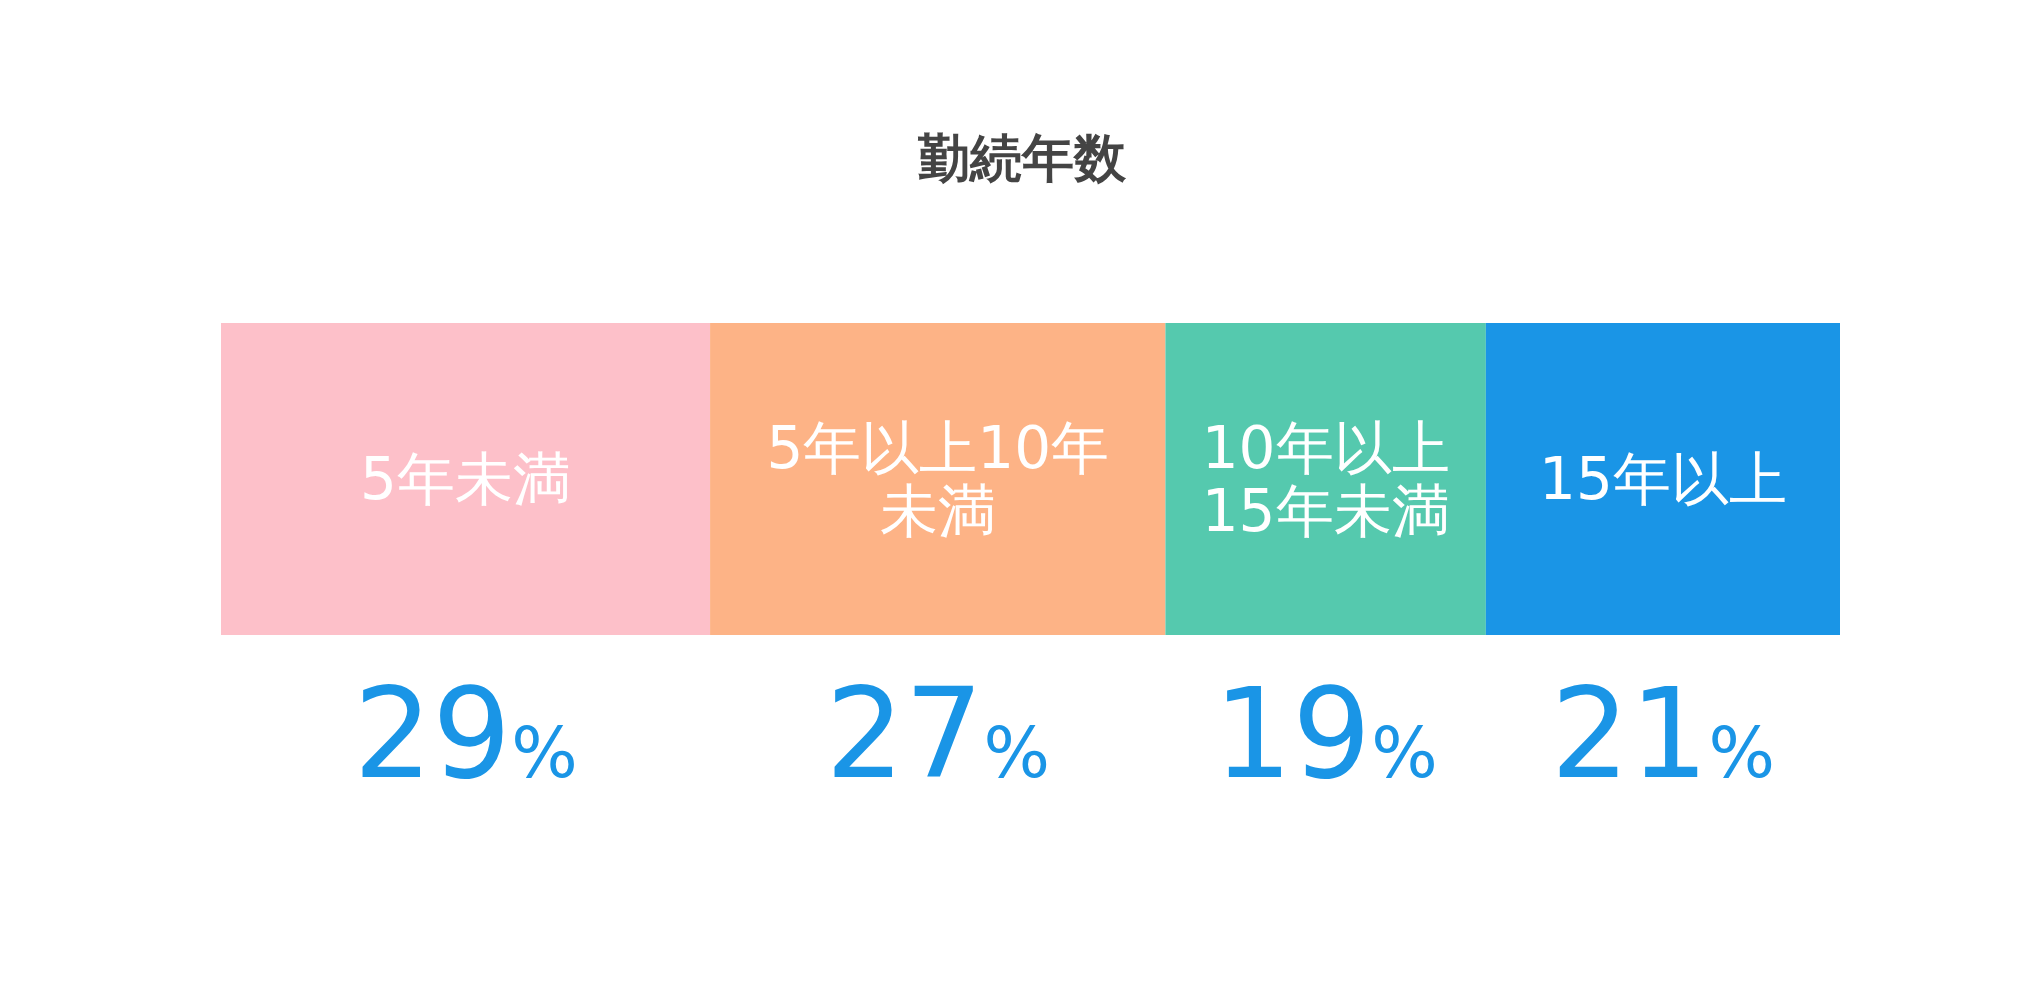 This screenshot has height=993, width=2043. I want to click on data-label: 27%, so click(937, 734).